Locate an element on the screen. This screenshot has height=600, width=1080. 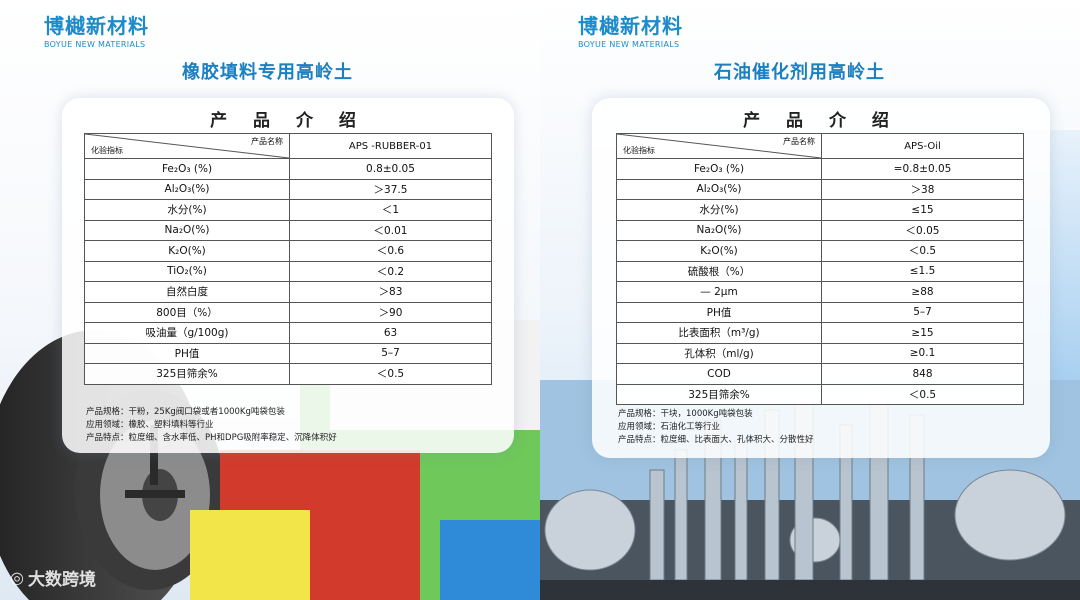
spec-value-cell: 63 is located at coordinates (390, 333).